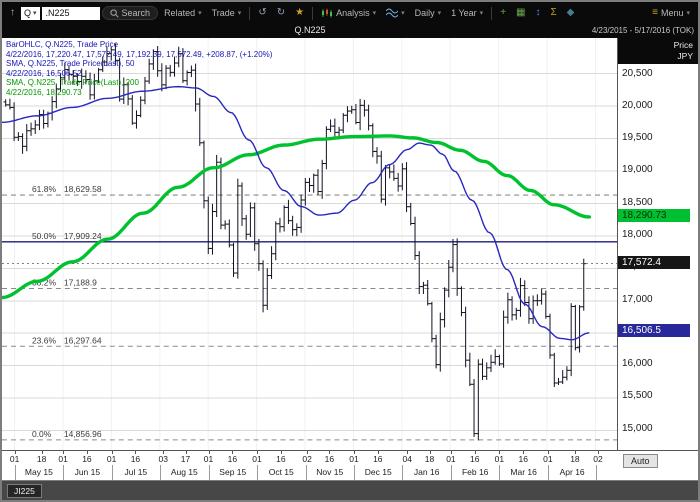  Describe the element at coordinates (637, 202) in the screenshot. I see `y-axis-label: 18,500` at that location.